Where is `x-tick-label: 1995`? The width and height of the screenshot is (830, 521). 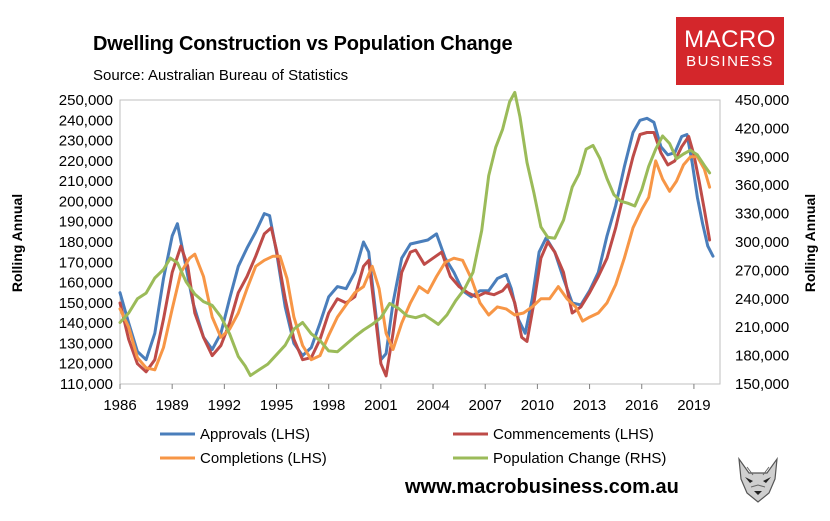
x-tick-label: 1995 is located at coordinates (276, 405).